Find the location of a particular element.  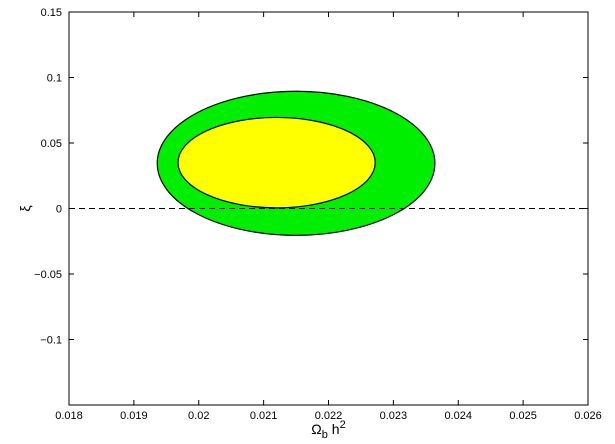

x-tick-label: 0.023 is located at coordinates (394, 416).